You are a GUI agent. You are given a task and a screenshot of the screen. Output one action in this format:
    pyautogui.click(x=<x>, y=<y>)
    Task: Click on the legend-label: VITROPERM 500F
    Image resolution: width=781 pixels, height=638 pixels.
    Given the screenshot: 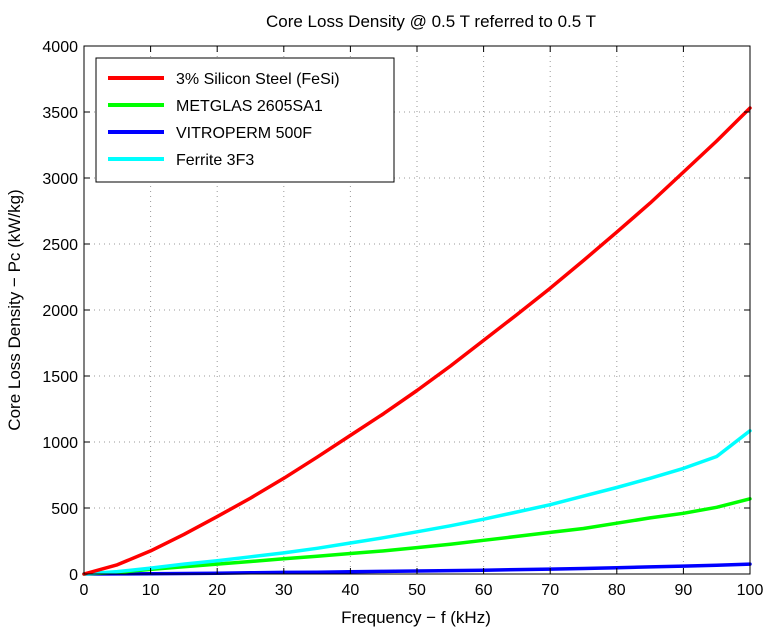 What is the action you would take?
    pyautogui.click(x=244, y=133)
    